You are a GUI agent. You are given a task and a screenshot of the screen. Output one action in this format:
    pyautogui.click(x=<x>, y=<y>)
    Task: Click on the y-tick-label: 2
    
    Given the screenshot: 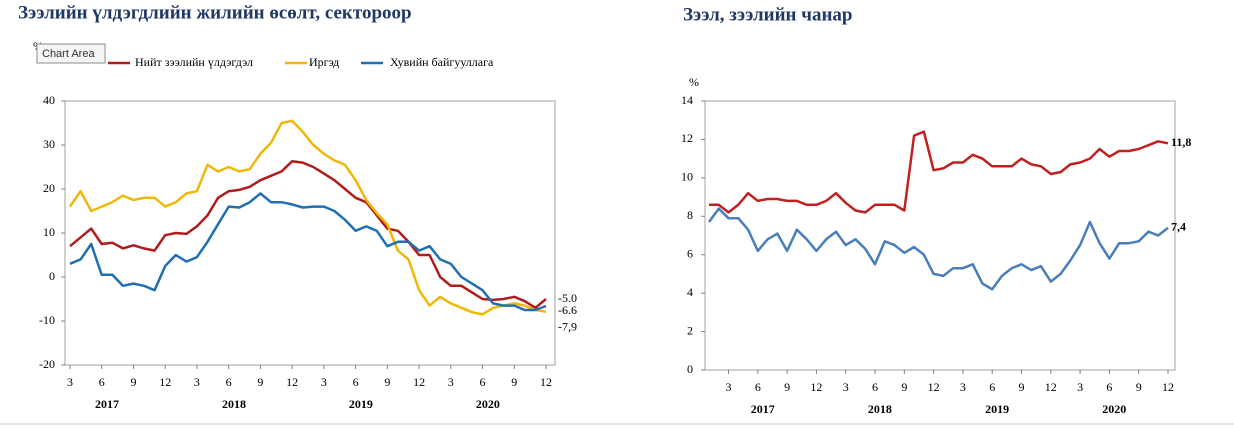 What is the action you would take?
    pyautogui.click(x=690, y=330)
    